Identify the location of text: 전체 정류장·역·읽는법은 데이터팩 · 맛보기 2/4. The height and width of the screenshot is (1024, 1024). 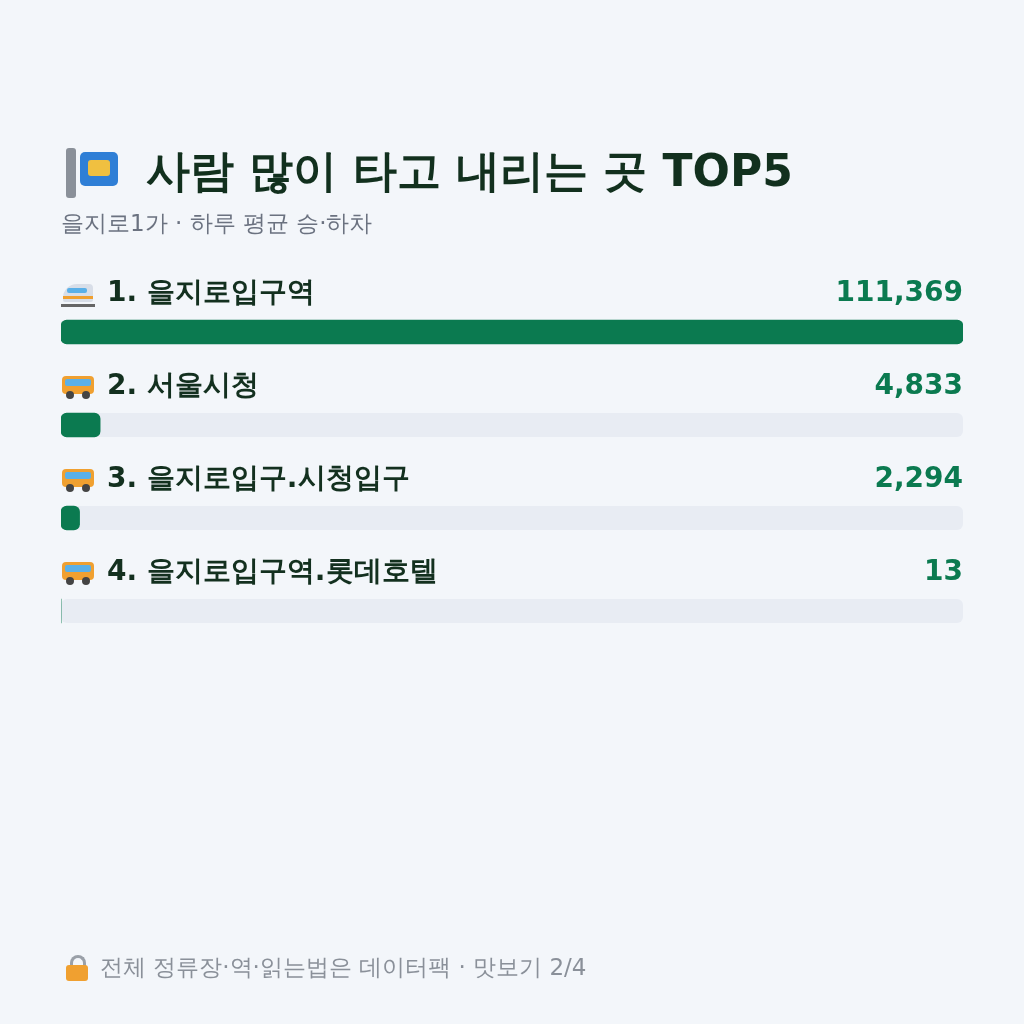
(343, 967).